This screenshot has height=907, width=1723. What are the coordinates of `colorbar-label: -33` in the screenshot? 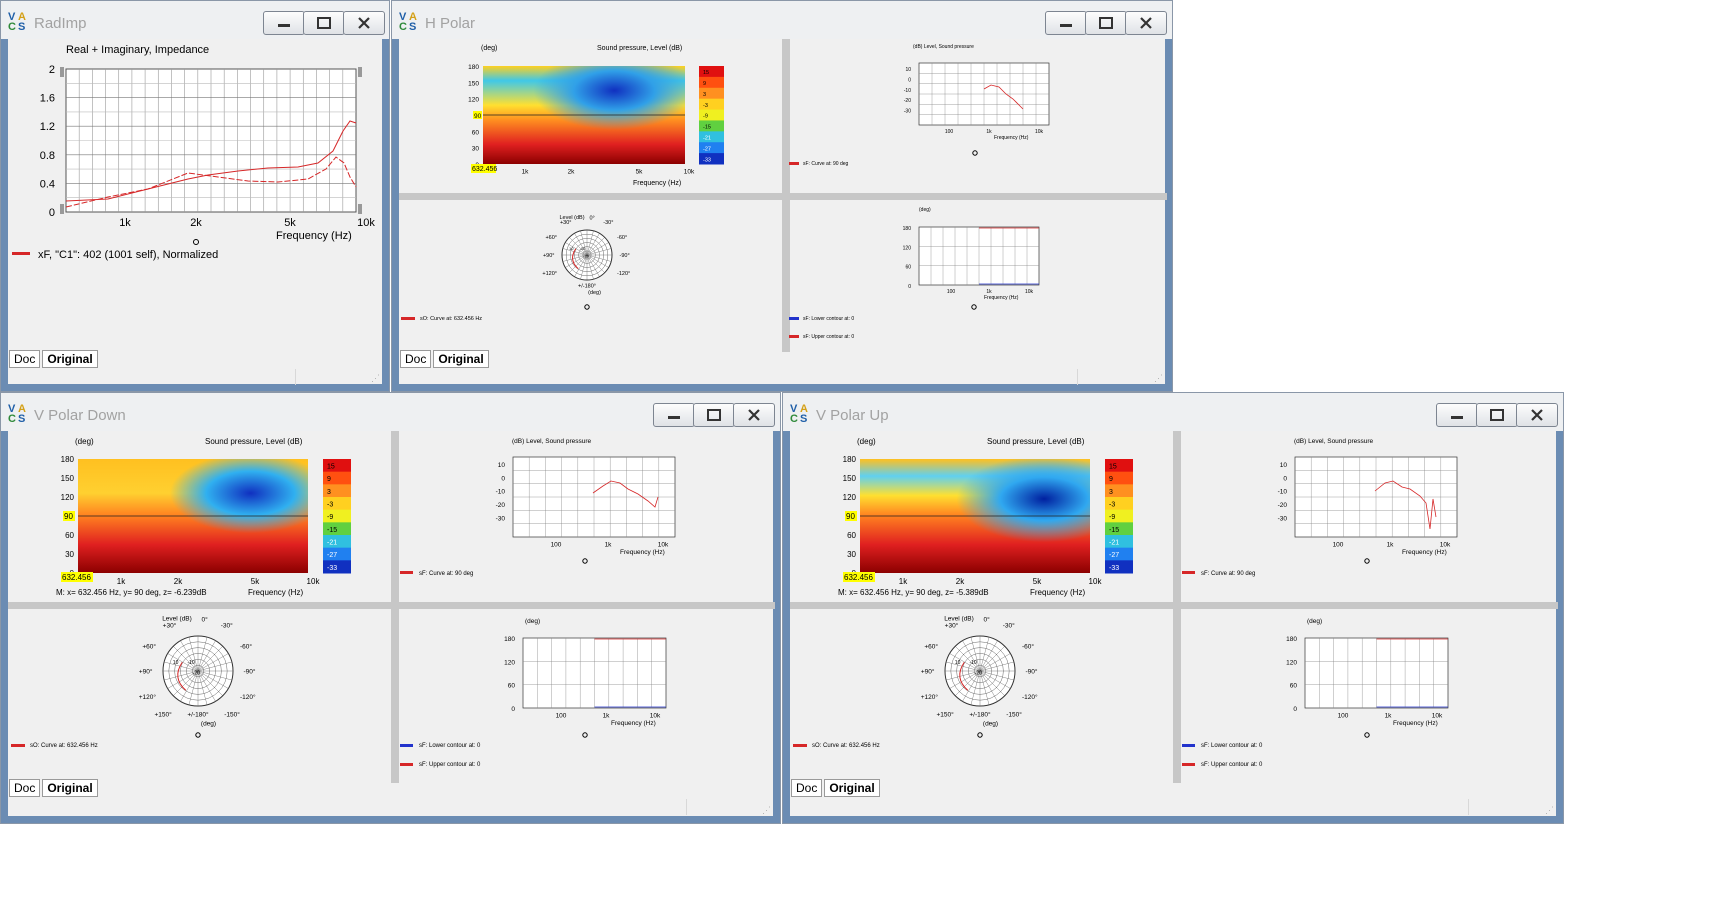 It's located at (1114, 568).